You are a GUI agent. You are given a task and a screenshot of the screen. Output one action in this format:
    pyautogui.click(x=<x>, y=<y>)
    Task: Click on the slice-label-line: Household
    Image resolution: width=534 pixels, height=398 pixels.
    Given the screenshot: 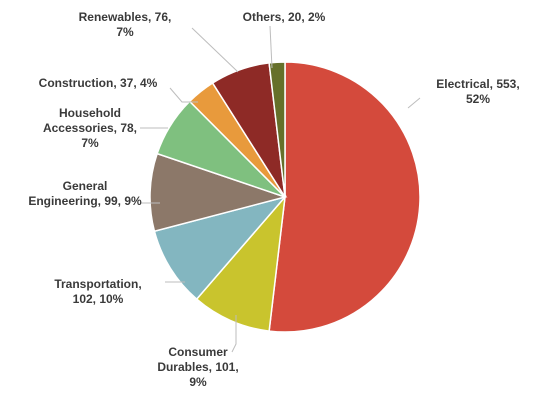 What is the action you would take?
    pyautogui.click(x=90, y=113)
    